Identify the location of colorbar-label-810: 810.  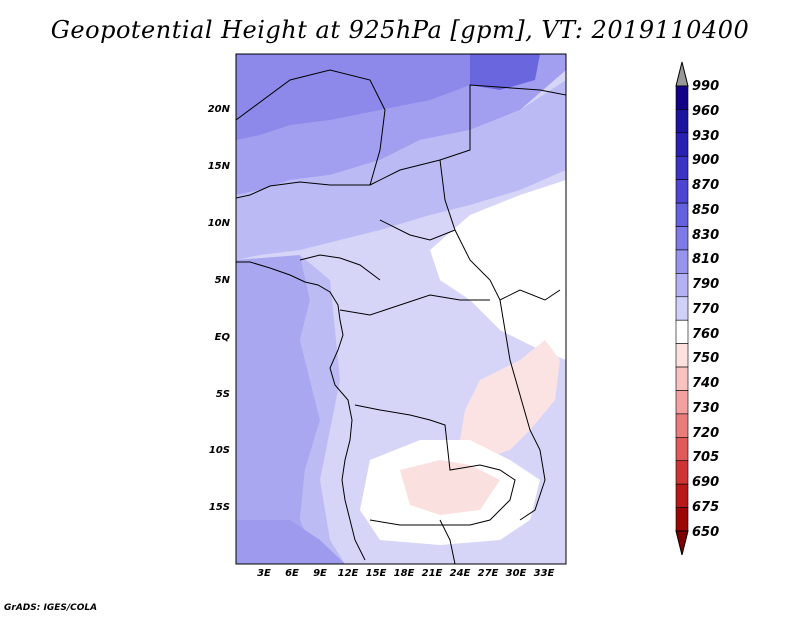
(706, 259).